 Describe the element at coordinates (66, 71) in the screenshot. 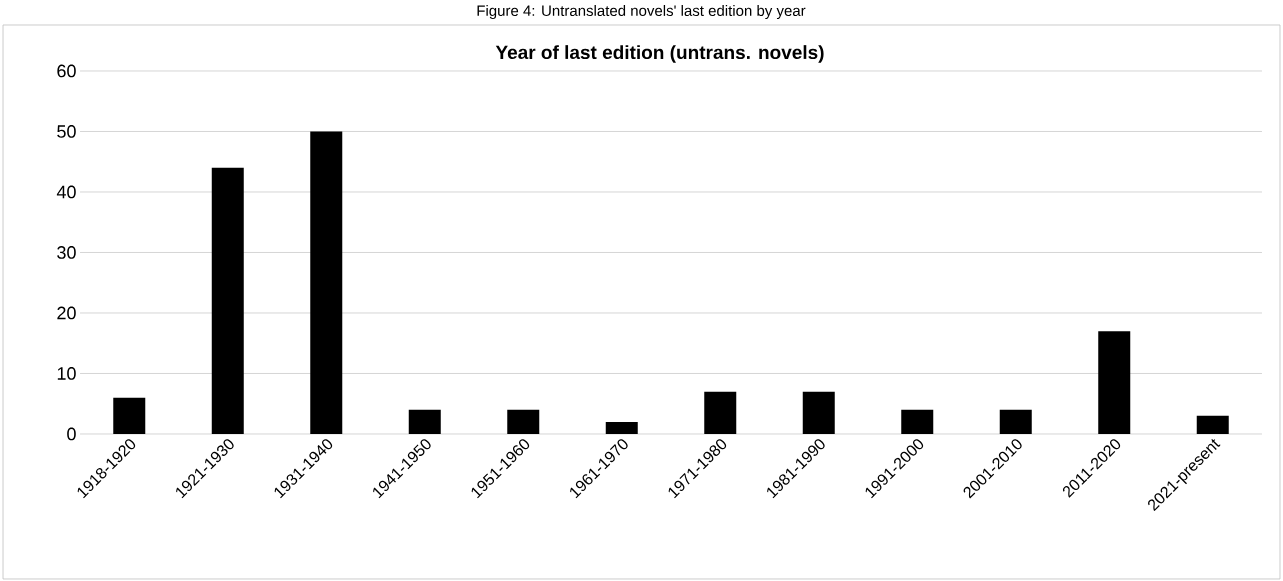

I see `y-tick-label: 60` at that location.